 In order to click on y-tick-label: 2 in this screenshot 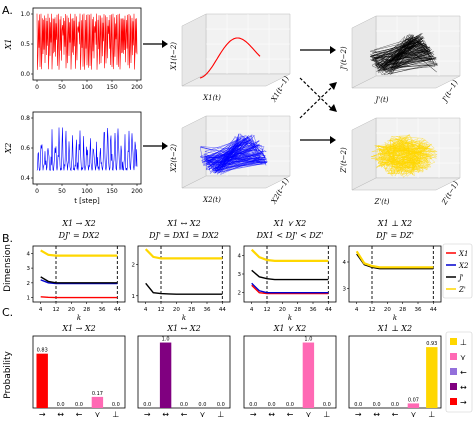, I will do `click(134, 266)`.